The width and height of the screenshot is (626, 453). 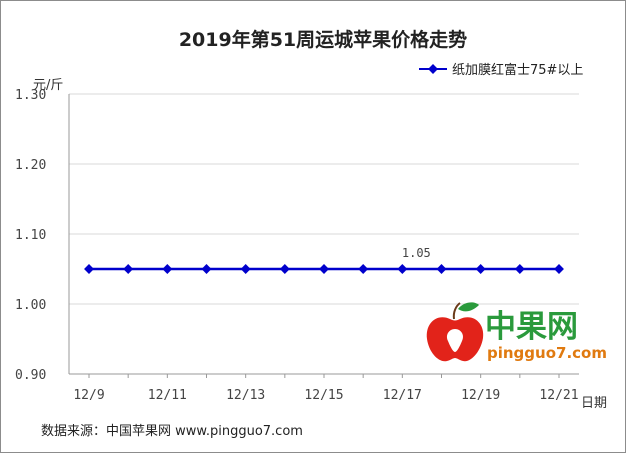 I want to click on legend-marker-icon, so click(x=433, y=69).